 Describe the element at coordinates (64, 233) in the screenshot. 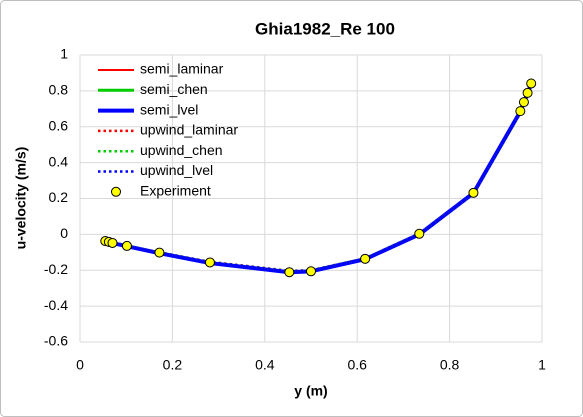

I see `y-tick-label: 0` at that location.